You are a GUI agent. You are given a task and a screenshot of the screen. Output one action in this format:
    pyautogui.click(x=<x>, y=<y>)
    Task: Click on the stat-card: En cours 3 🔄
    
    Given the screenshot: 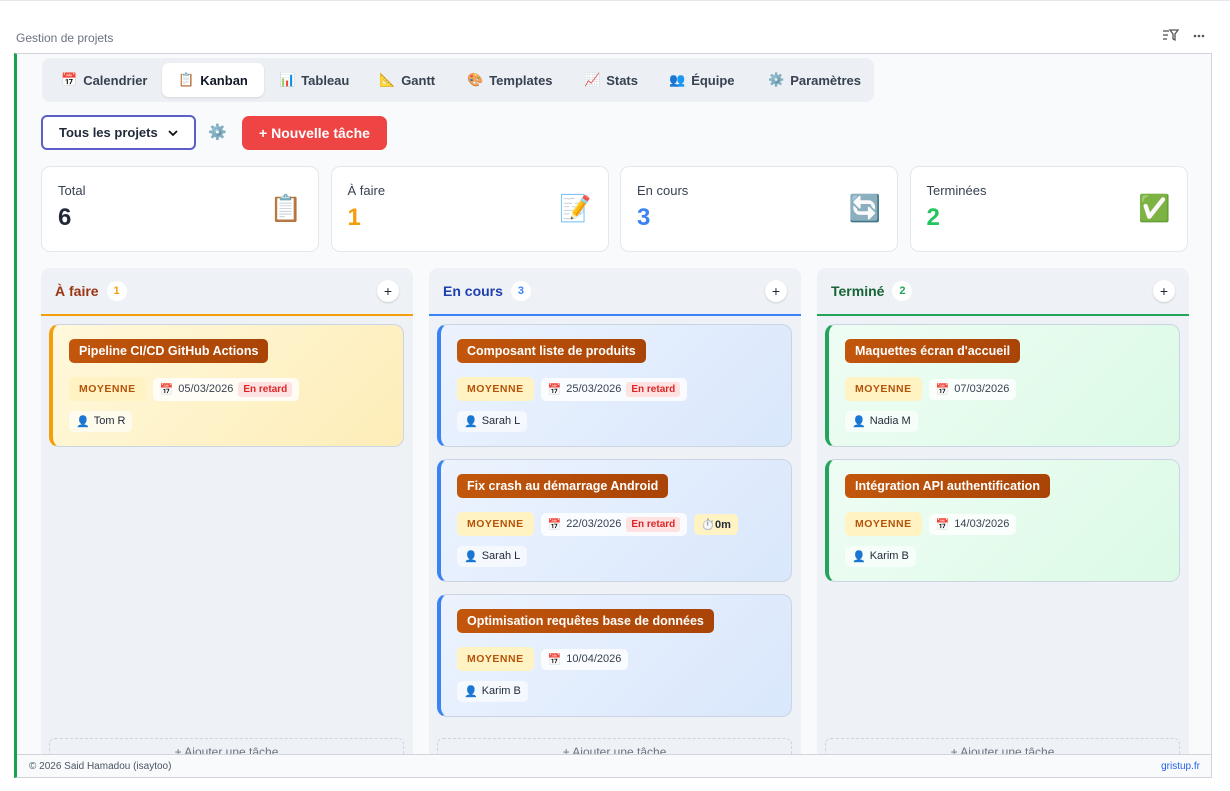 What is the action you would take?
    pyautogui.click(x=759, y=209)
    